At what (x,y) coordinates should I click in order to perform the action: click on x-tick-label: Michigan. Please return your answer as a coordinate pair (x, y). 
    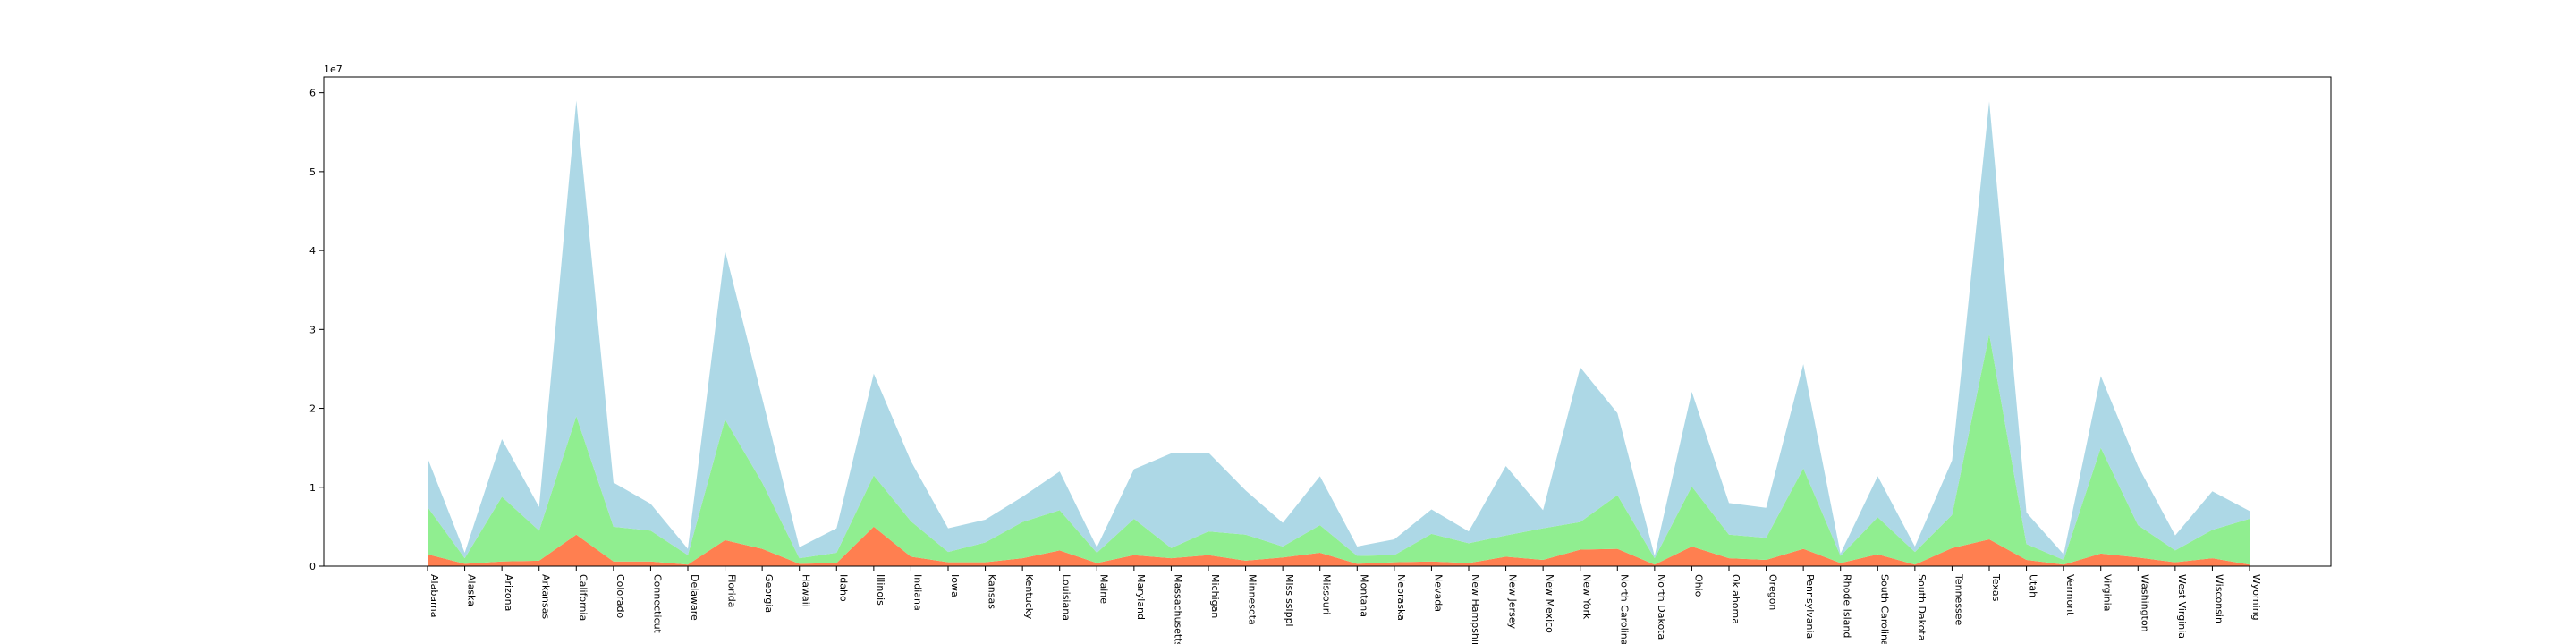
    Looking at the image, I should click on (1215, 596).